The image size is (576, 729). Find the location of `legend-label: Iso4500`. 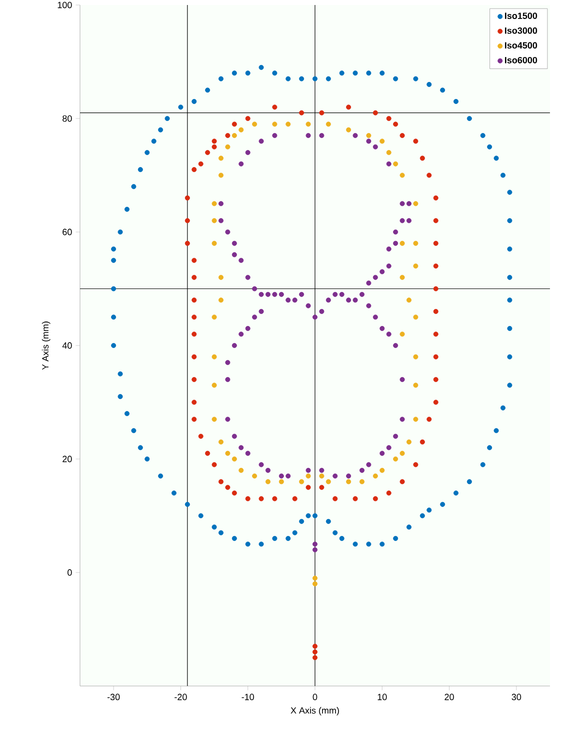

legend-label: Iso4500 is located at coordinates (521, 45).